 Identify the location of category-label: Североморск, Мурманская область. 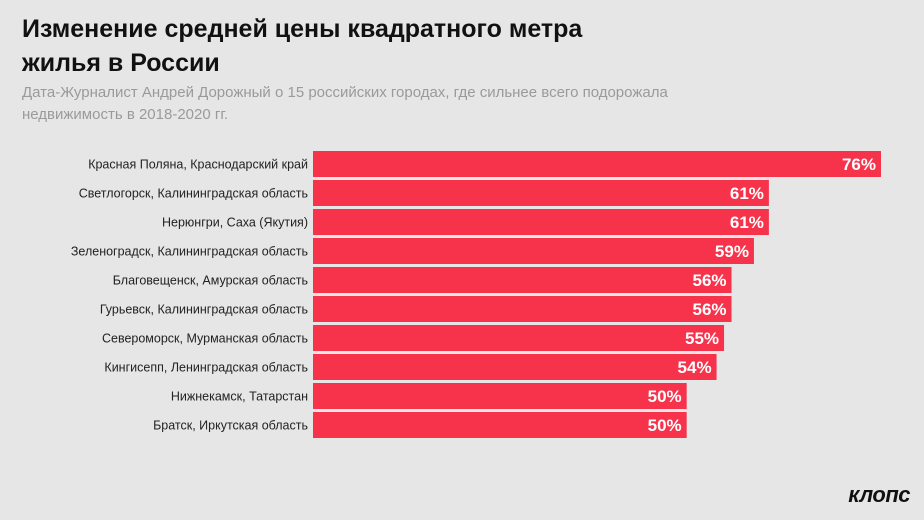
(205, 339).